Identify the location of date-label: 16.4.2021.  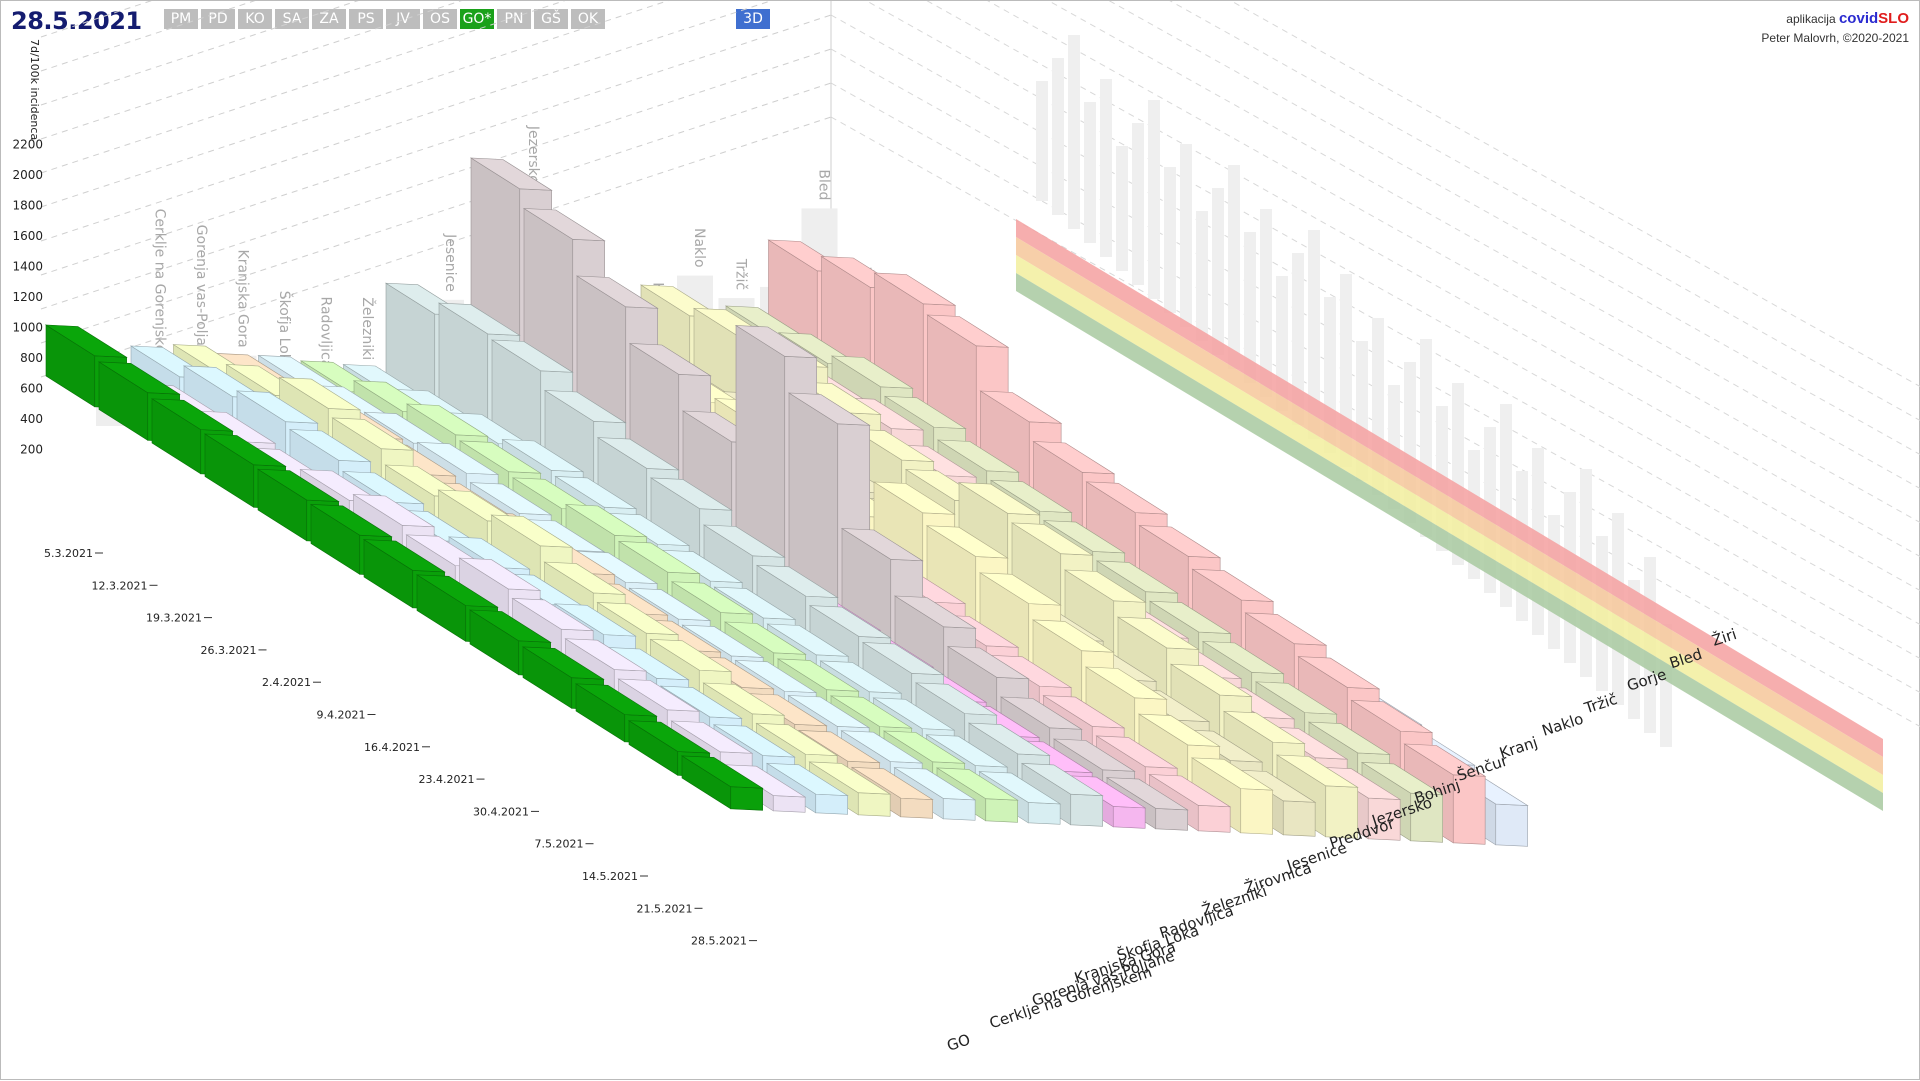
(392, 747).